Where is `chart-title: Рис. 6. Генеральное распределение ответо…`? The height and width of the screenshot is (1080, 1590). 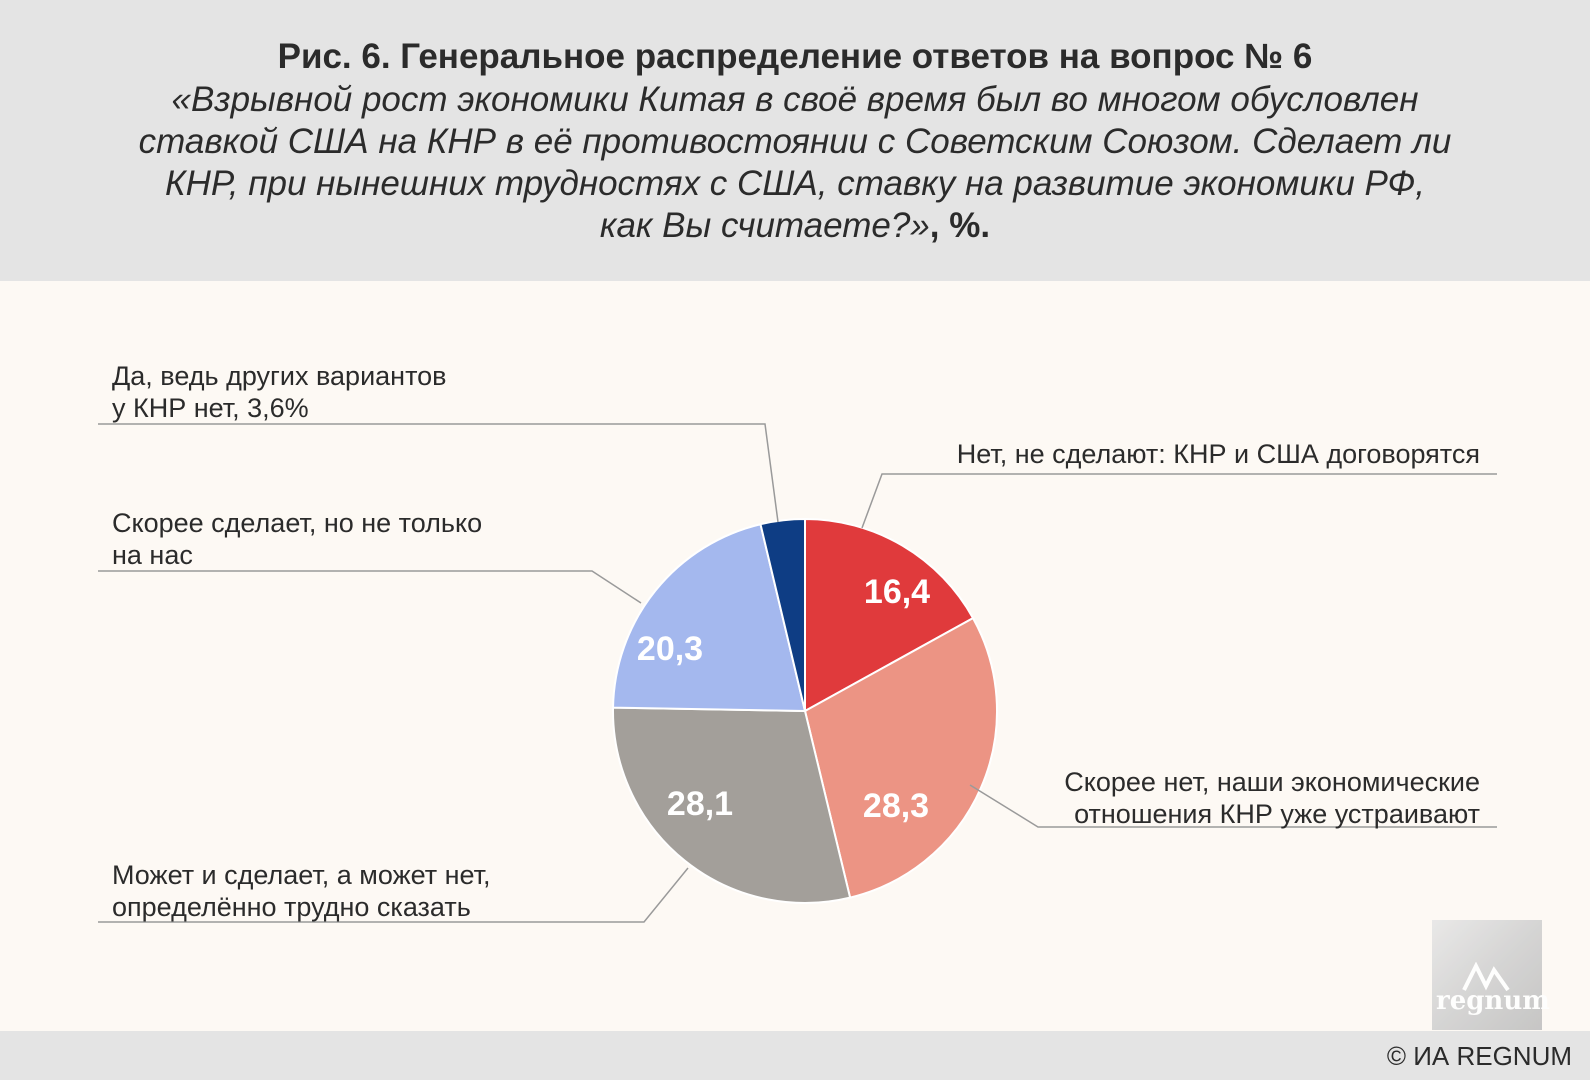
chart-title: Рис. 6. Генеральное распределение ответо… is located at coordinates (795, 56).